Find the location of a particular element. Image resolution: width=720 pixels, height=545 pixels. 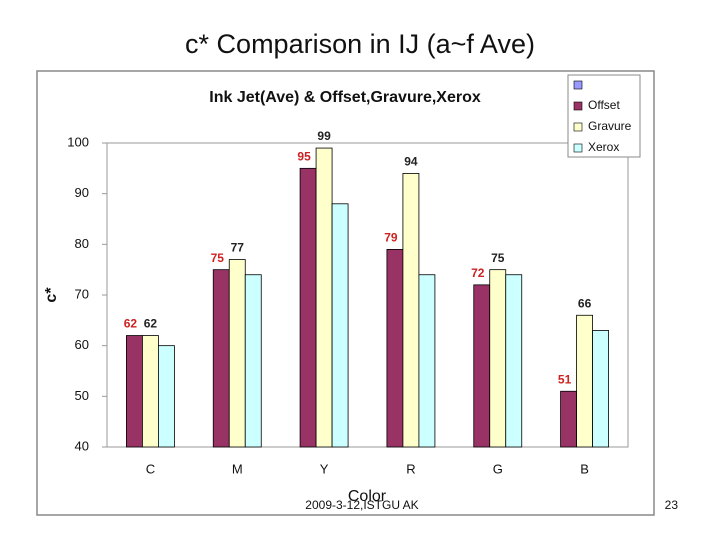

x-tick-label: C is located at coordinates (150, 468).